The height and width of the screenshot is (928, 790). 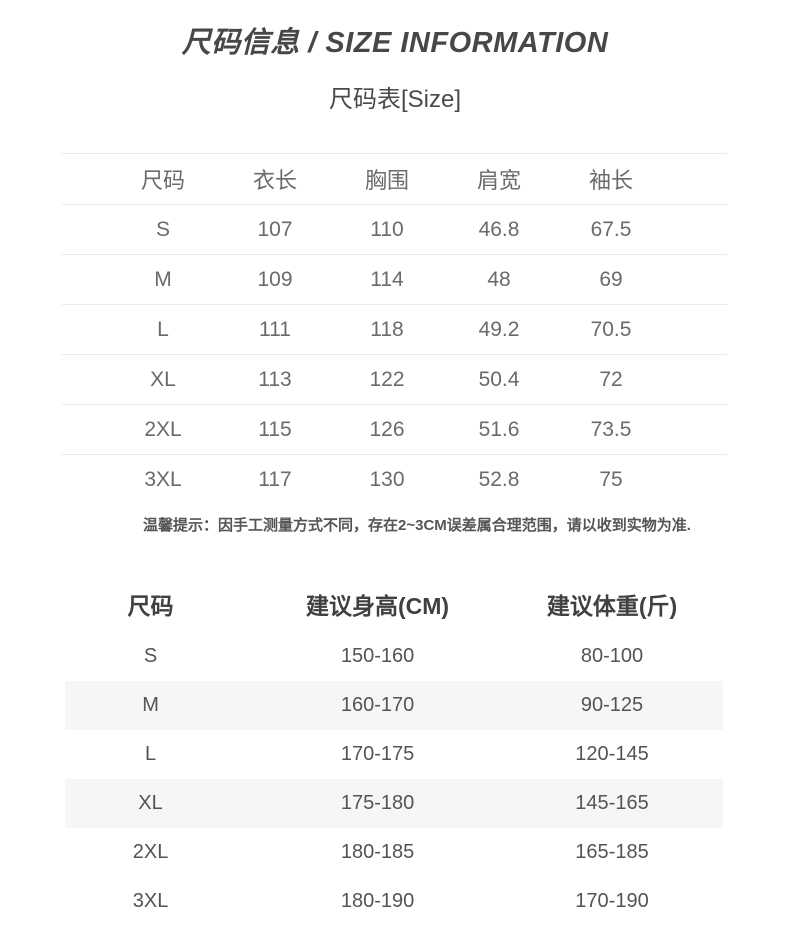 I want to click on height-range: 175-180, so click(x=377, y=803).